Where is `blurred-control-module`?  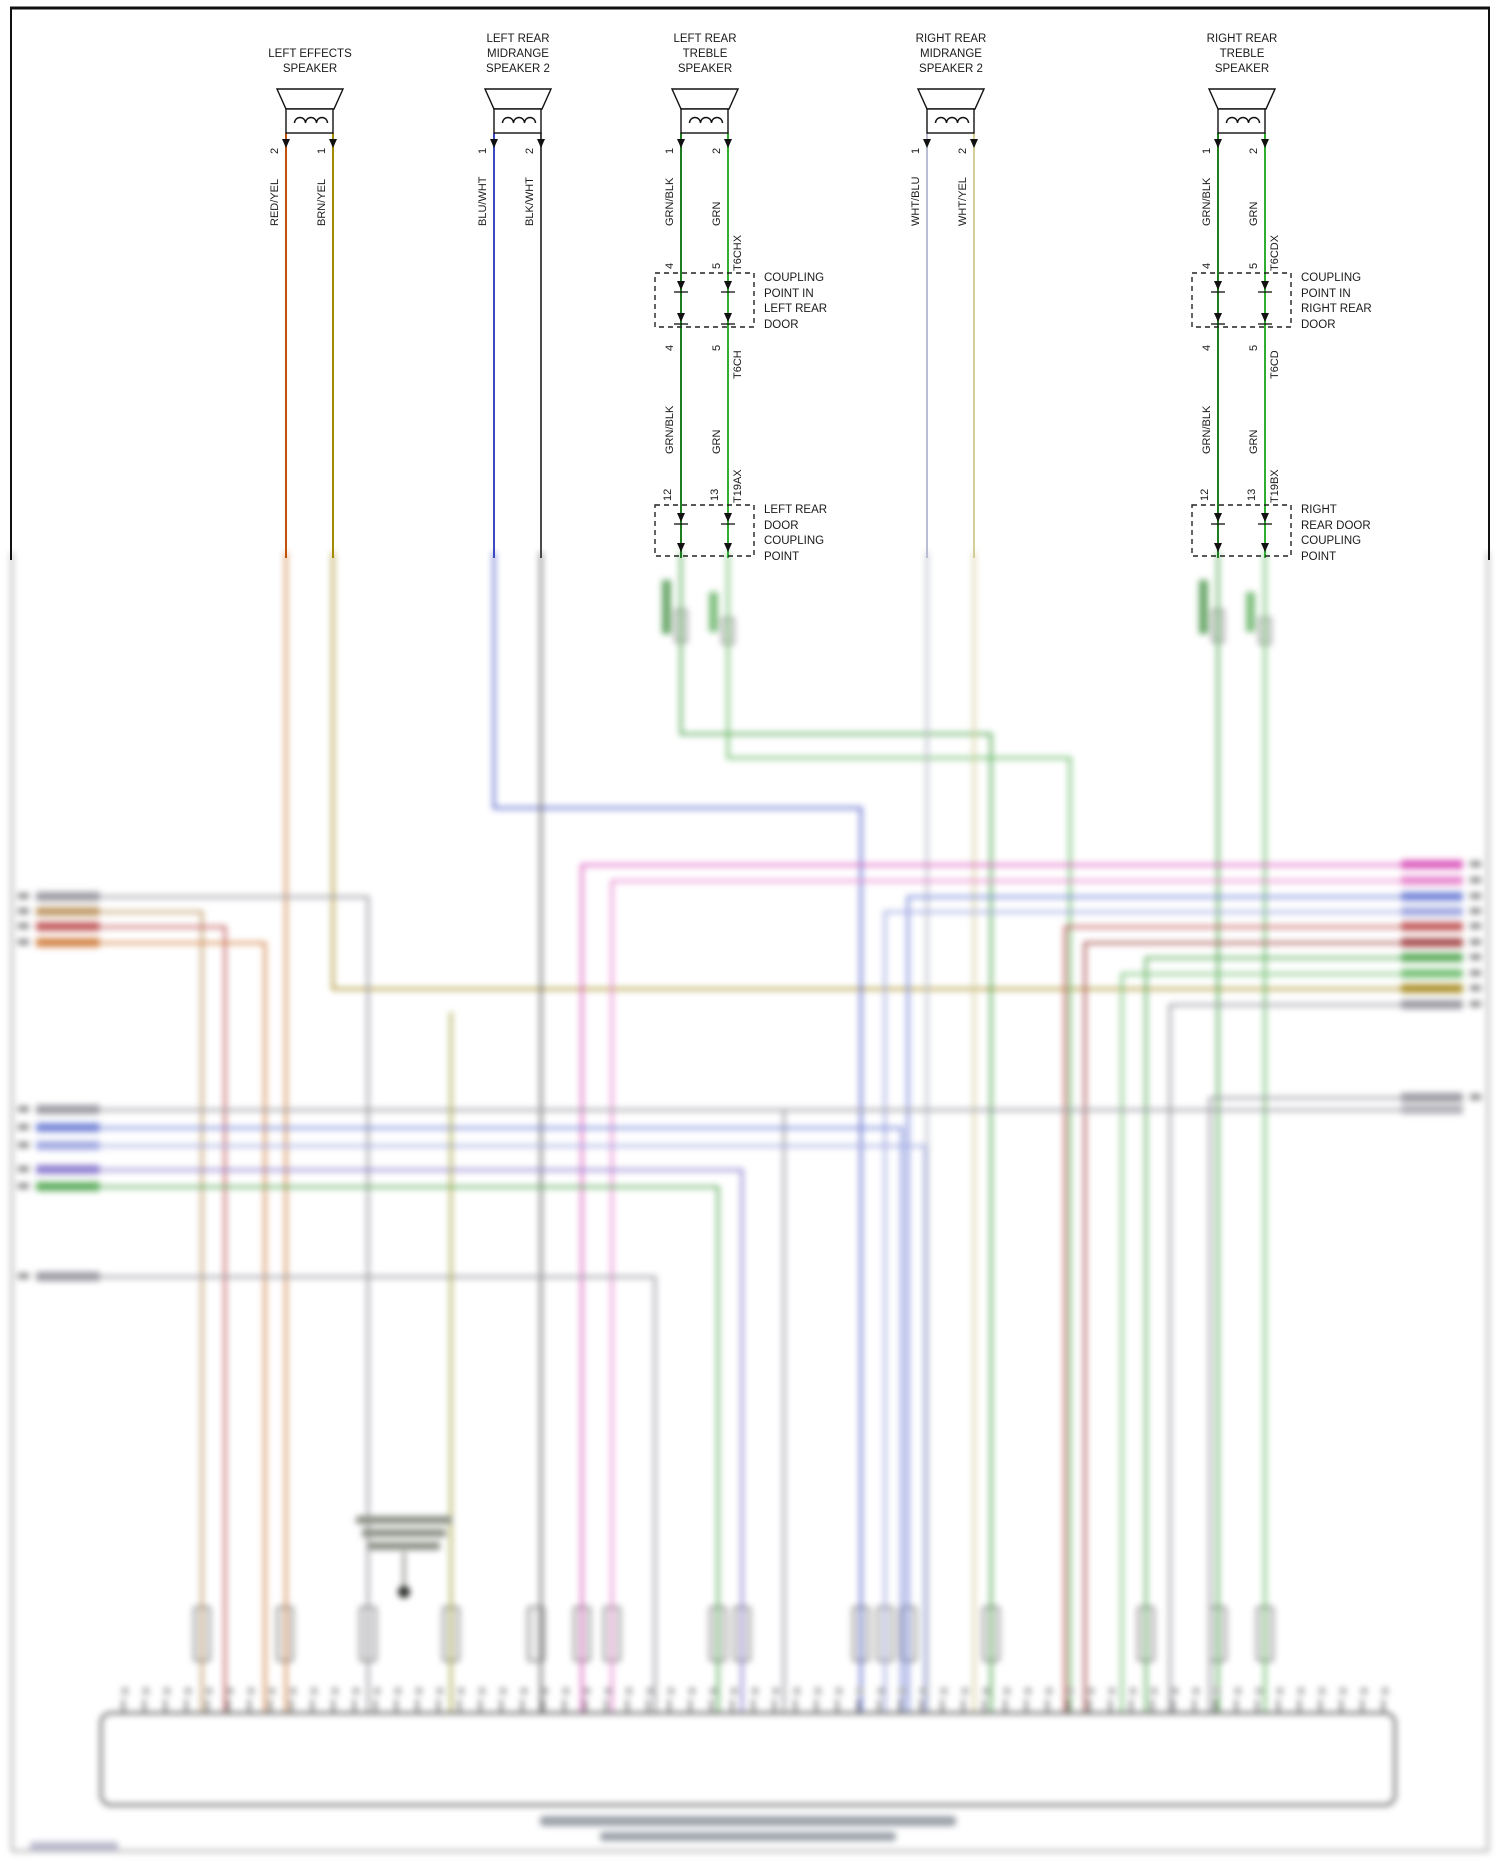 blurred-control-module is located at coordinates (748, 1764).